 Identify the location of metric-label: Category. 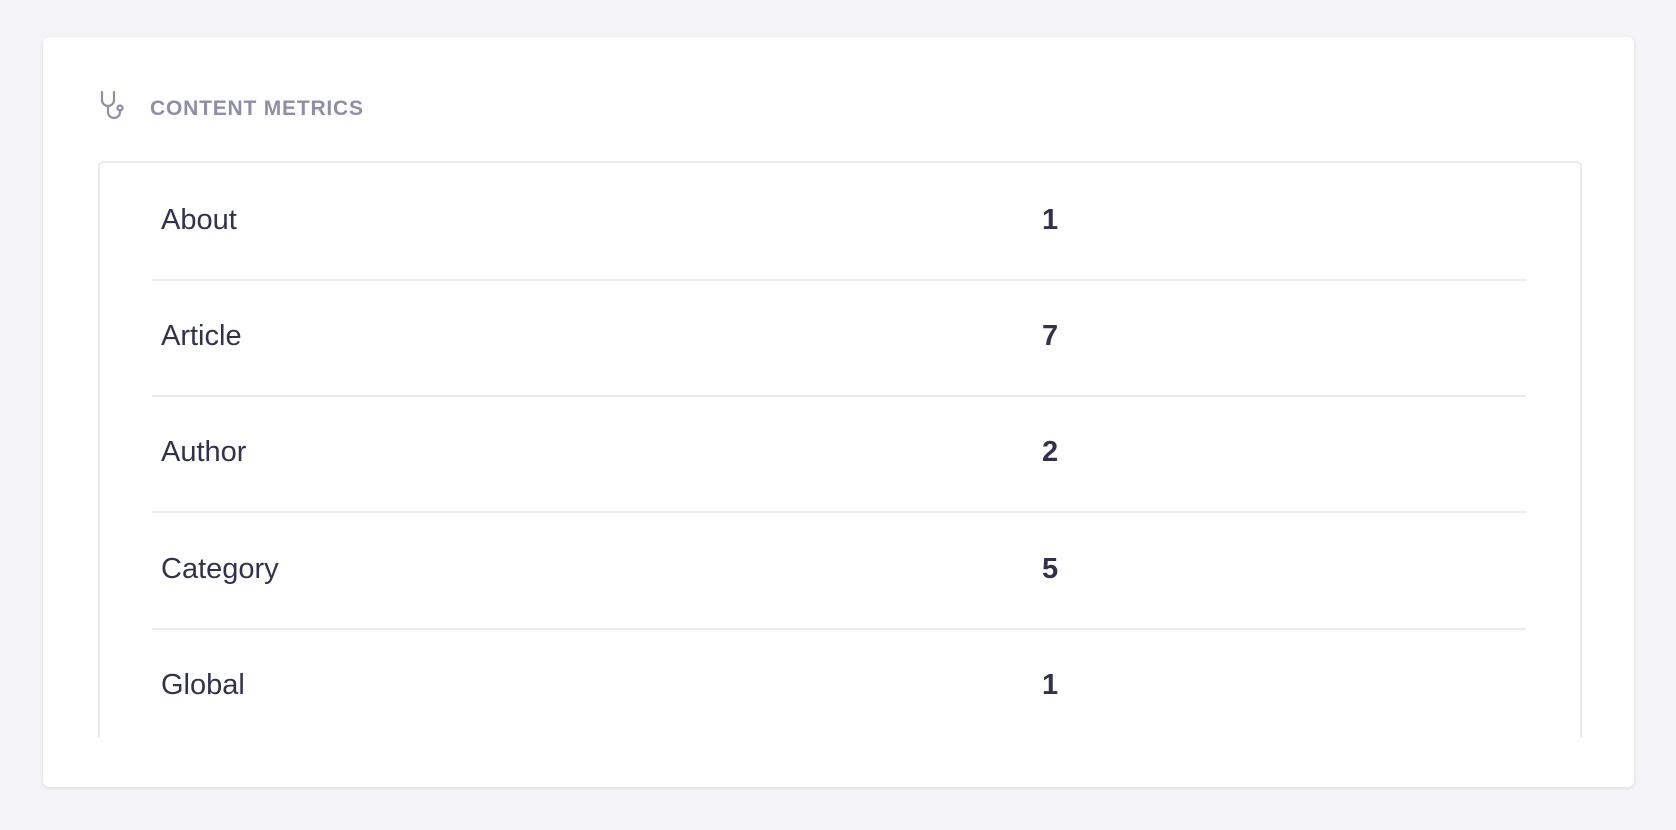
(220, 569).